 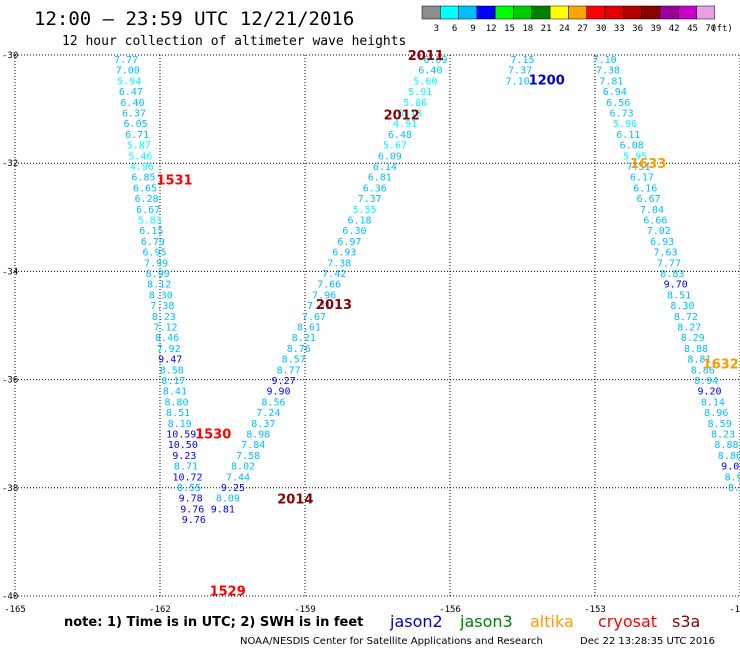 I want to click on swh-value: 5.95, so click(x=635, y=156).